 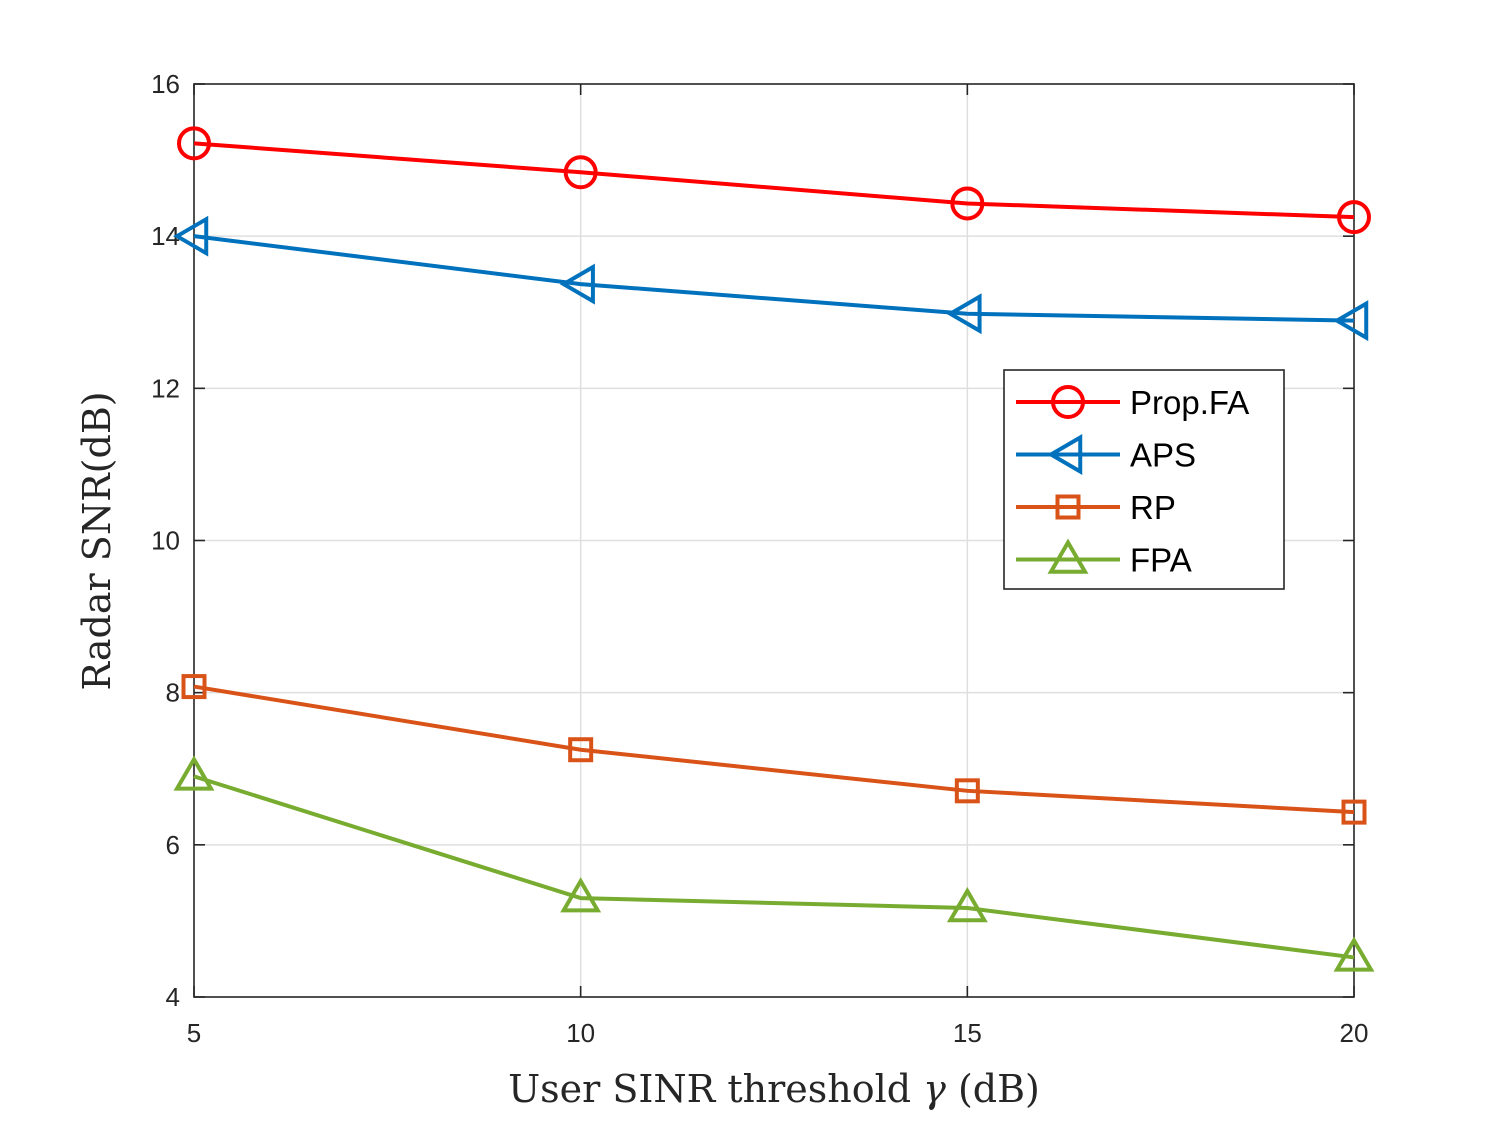 What do you see at coordinates (165, 541) in the screenshot?
I see `y-tick-label: 10` at bounding box center [165, 541].